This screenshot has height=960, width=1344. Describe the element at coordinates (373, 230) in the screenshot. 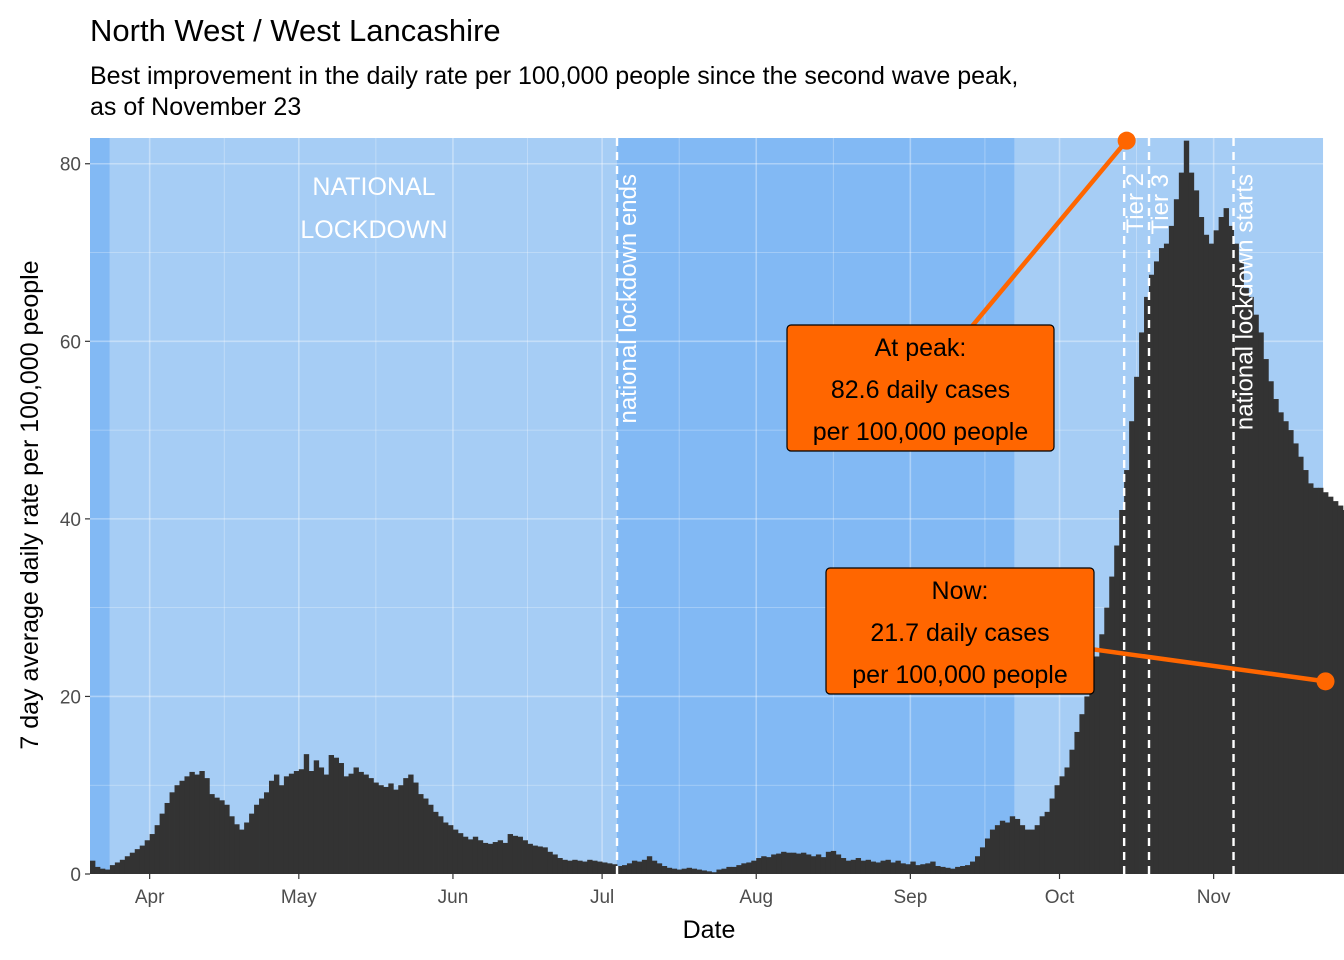

I see `lockdown-annotation: LOCKDOWN` at that location.